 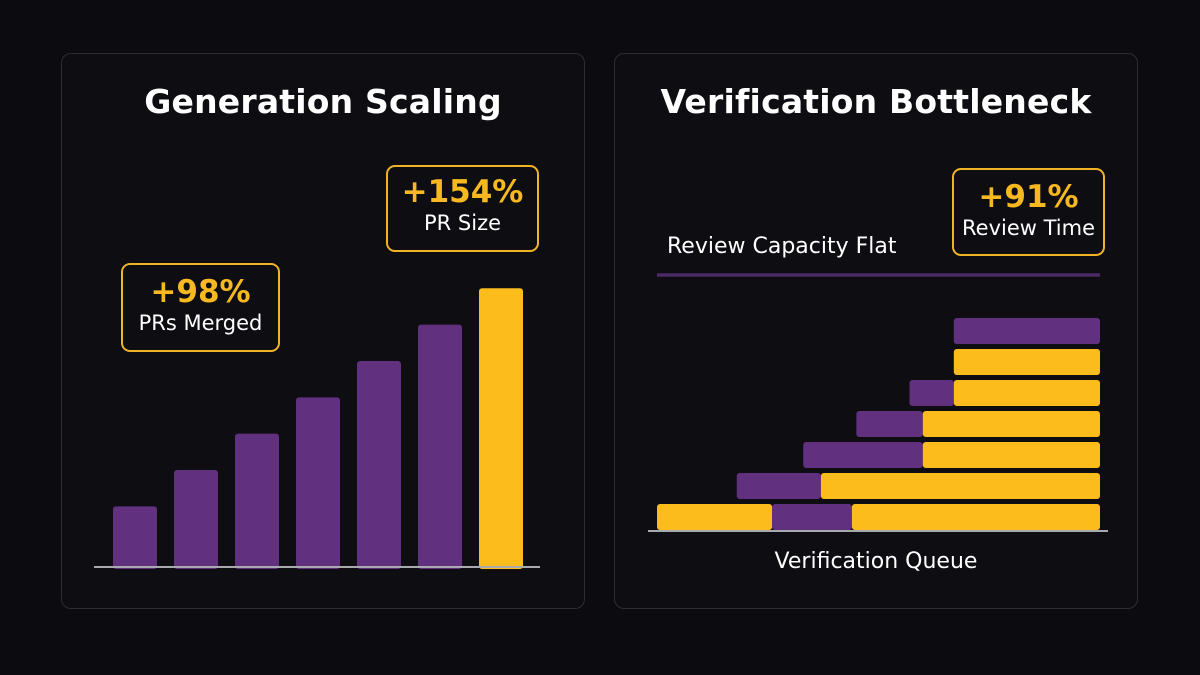 I want to click on pr-size-callout: +154% PR Size, so click(x=462, y=208).